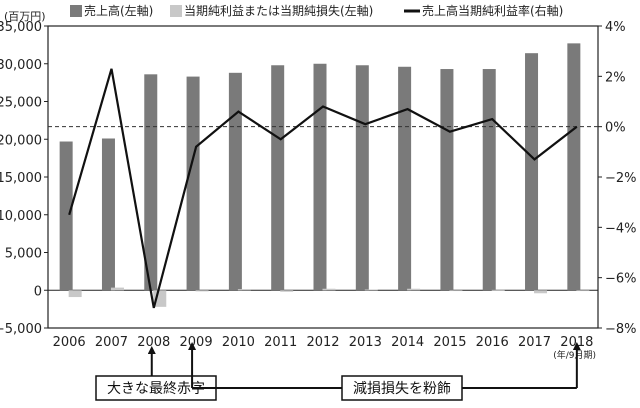 The image size is (640, 408). What do you see at coordinates (414, 289) in the screenshot?
I see `net-income-bar-2014` at bounding box center [414, 289].